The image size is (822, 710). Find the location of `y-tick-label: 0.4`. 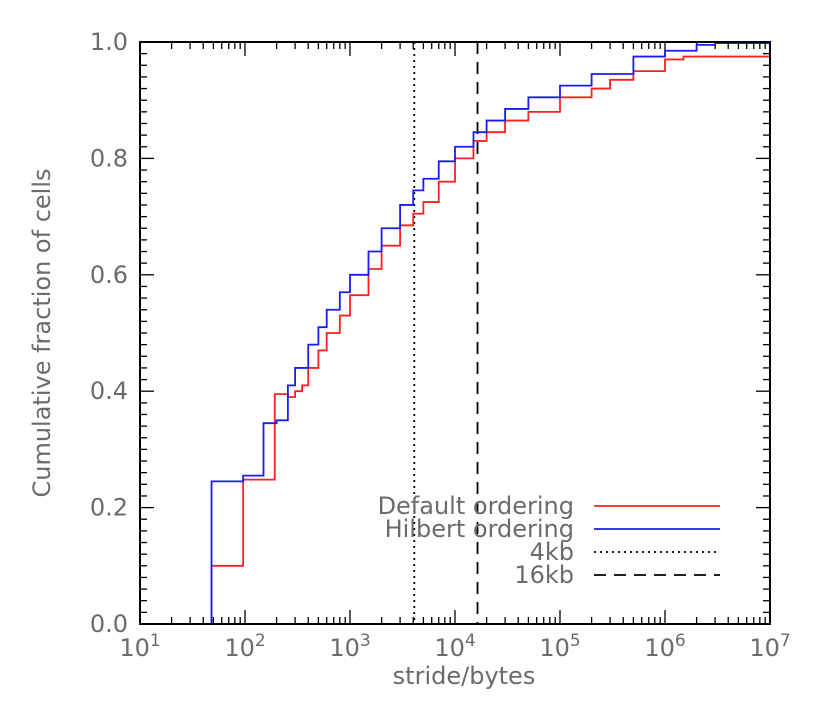

y-tick-label: 0.4 is located at coordinates (109, 391).